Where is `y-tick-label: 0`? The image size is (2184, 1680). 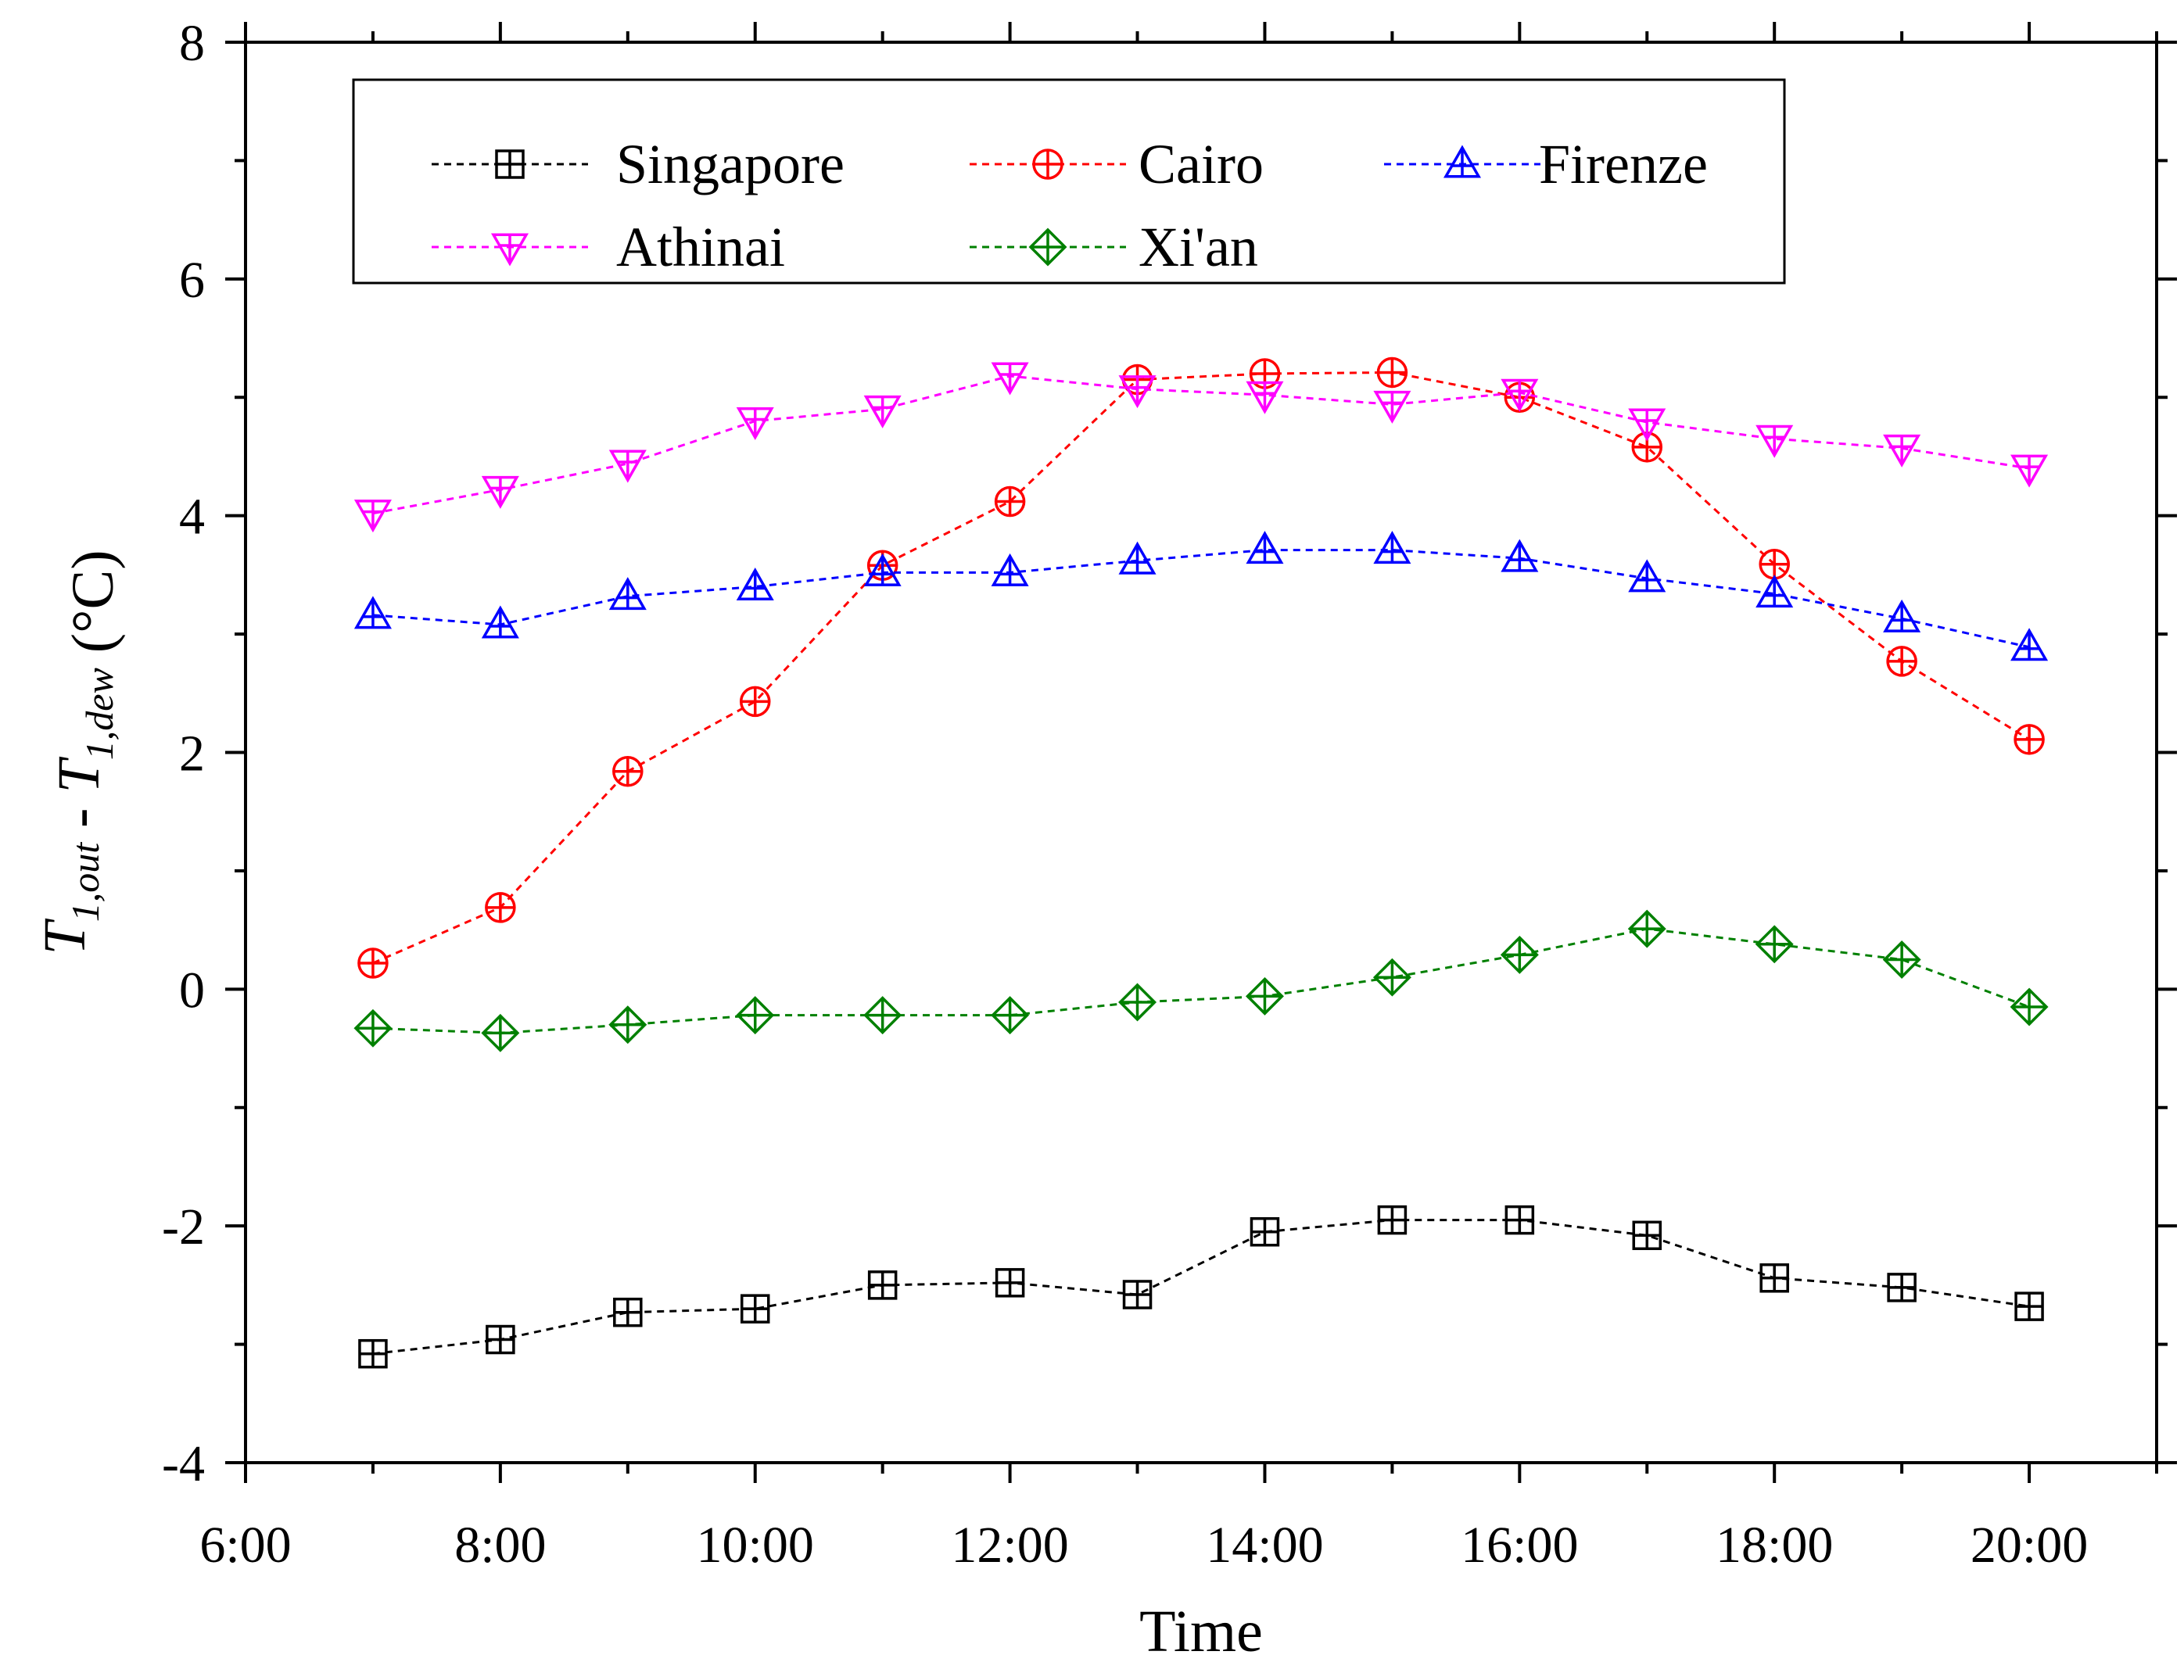 y-tick-label: 0 is located at coordinates (192, 990).